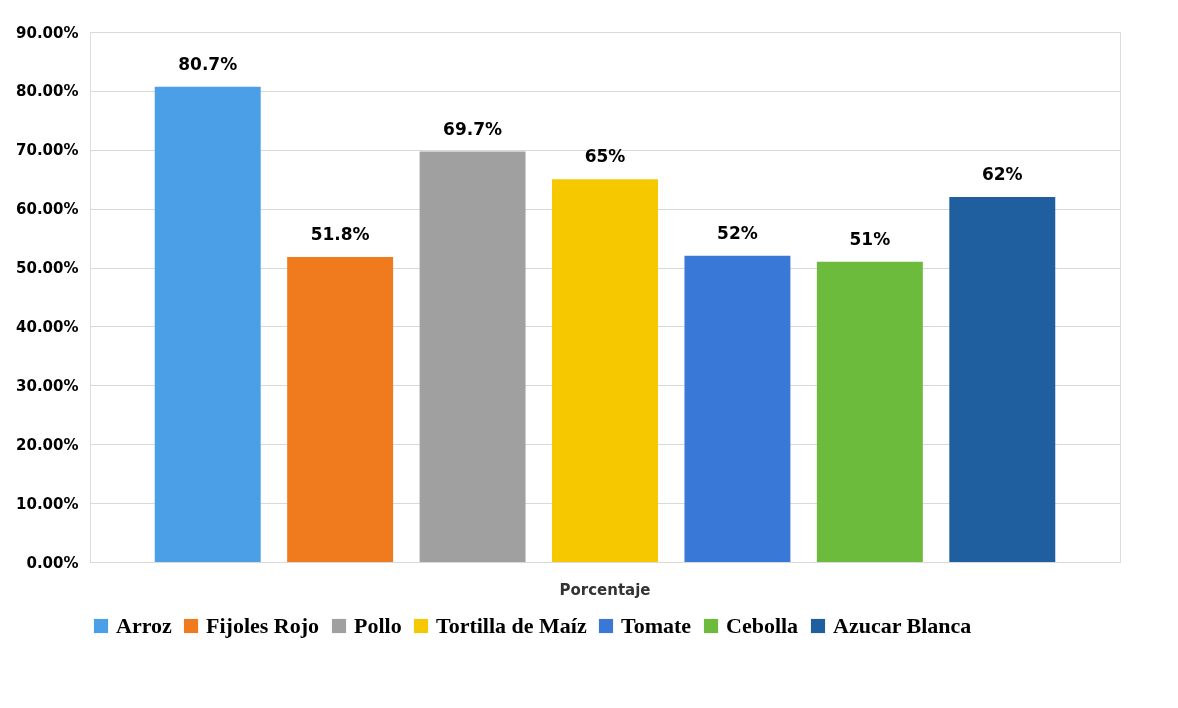  Describe the element at coordinates (378, 625) in the screenshot. I see `legend-label: Pollo` at that location.